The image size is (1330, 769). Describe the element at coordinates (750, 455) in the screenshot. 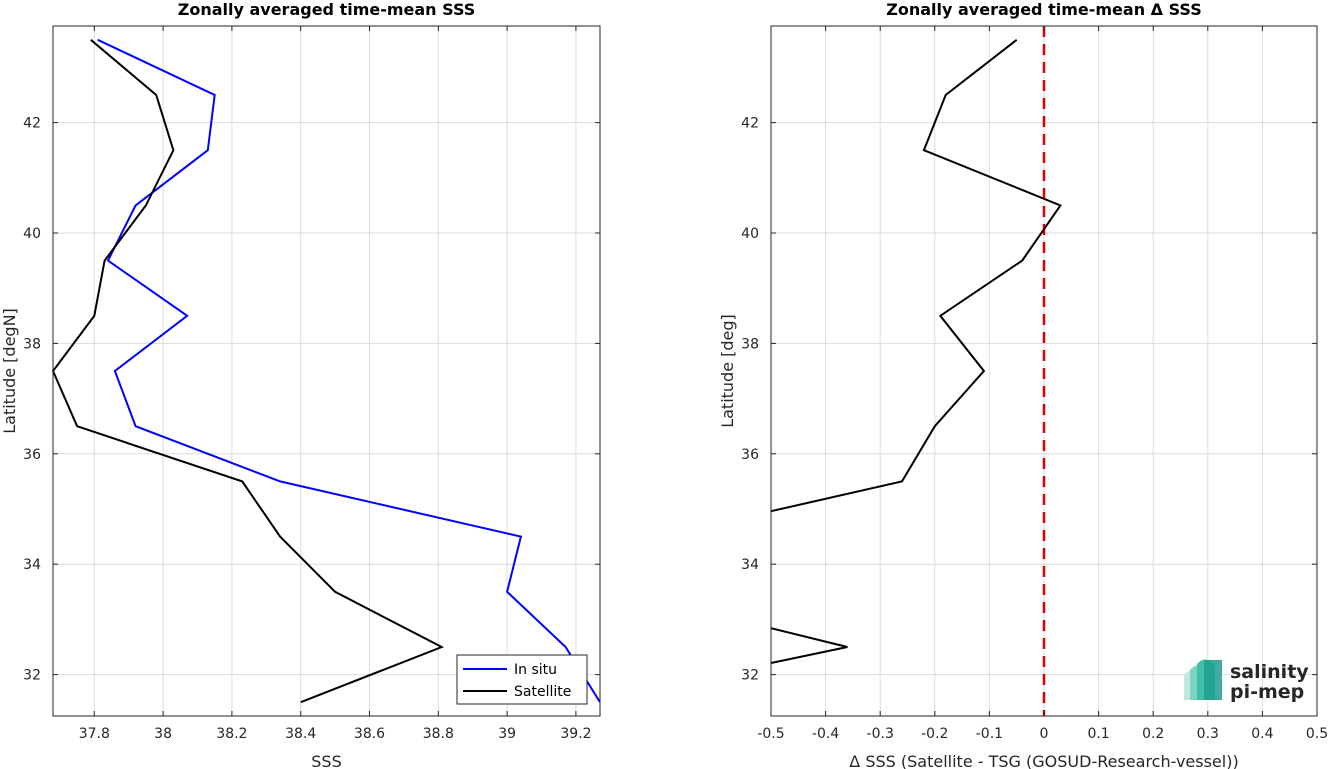

I see `chart1-ytick-label: 36` at that location.